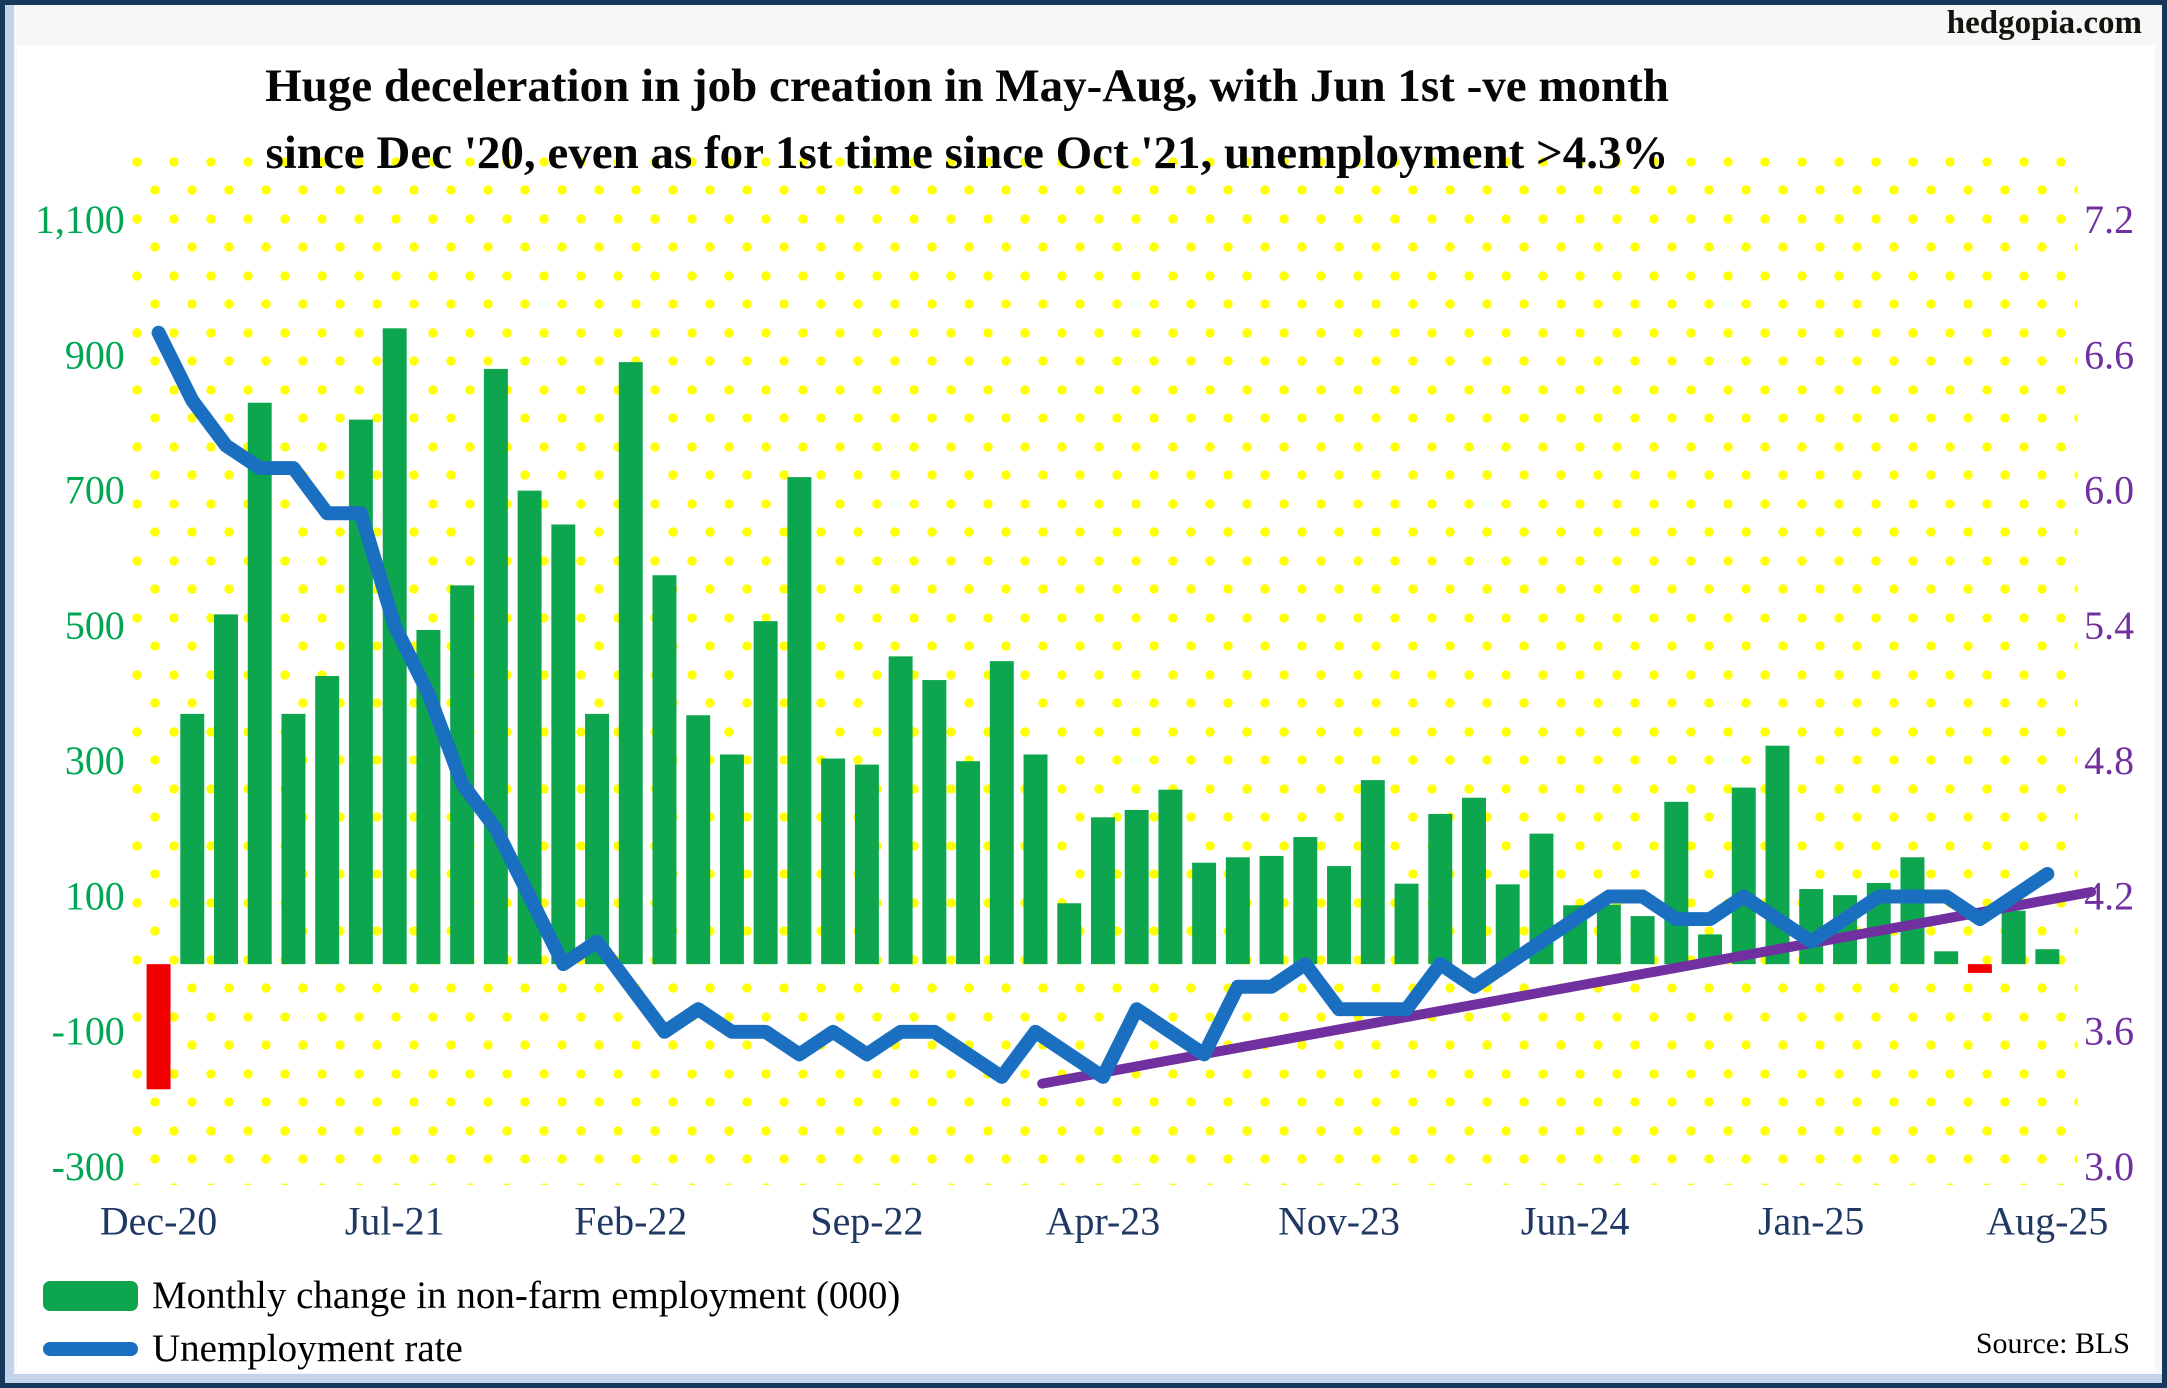 This screenshot has width=2167, height=1388. What do you see at coordinates (307, 1348) in the screenshot?
I see `legend-label-line: Unemployment rate` at bounding box center [307, 1348].